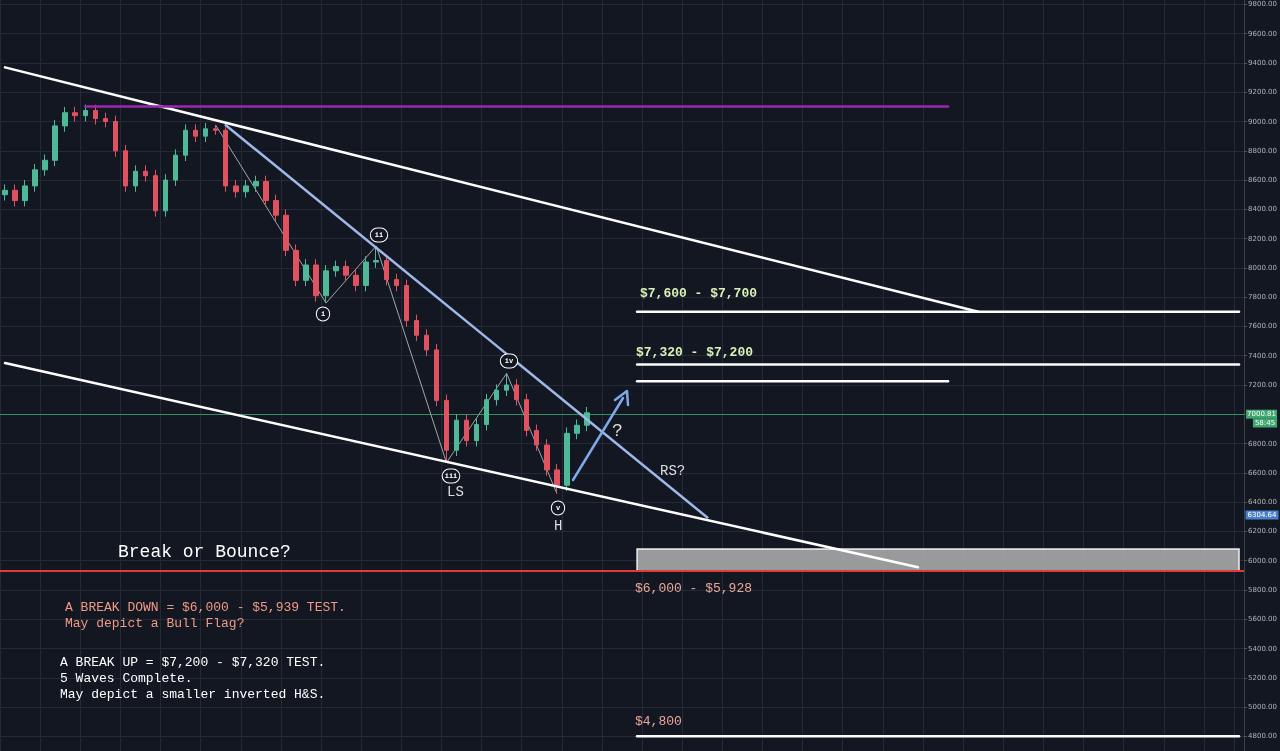 The image size is (1280, 751). Describe the element at coordinates (558, 526) in the screenshot. I see `annotation: H` at that location.